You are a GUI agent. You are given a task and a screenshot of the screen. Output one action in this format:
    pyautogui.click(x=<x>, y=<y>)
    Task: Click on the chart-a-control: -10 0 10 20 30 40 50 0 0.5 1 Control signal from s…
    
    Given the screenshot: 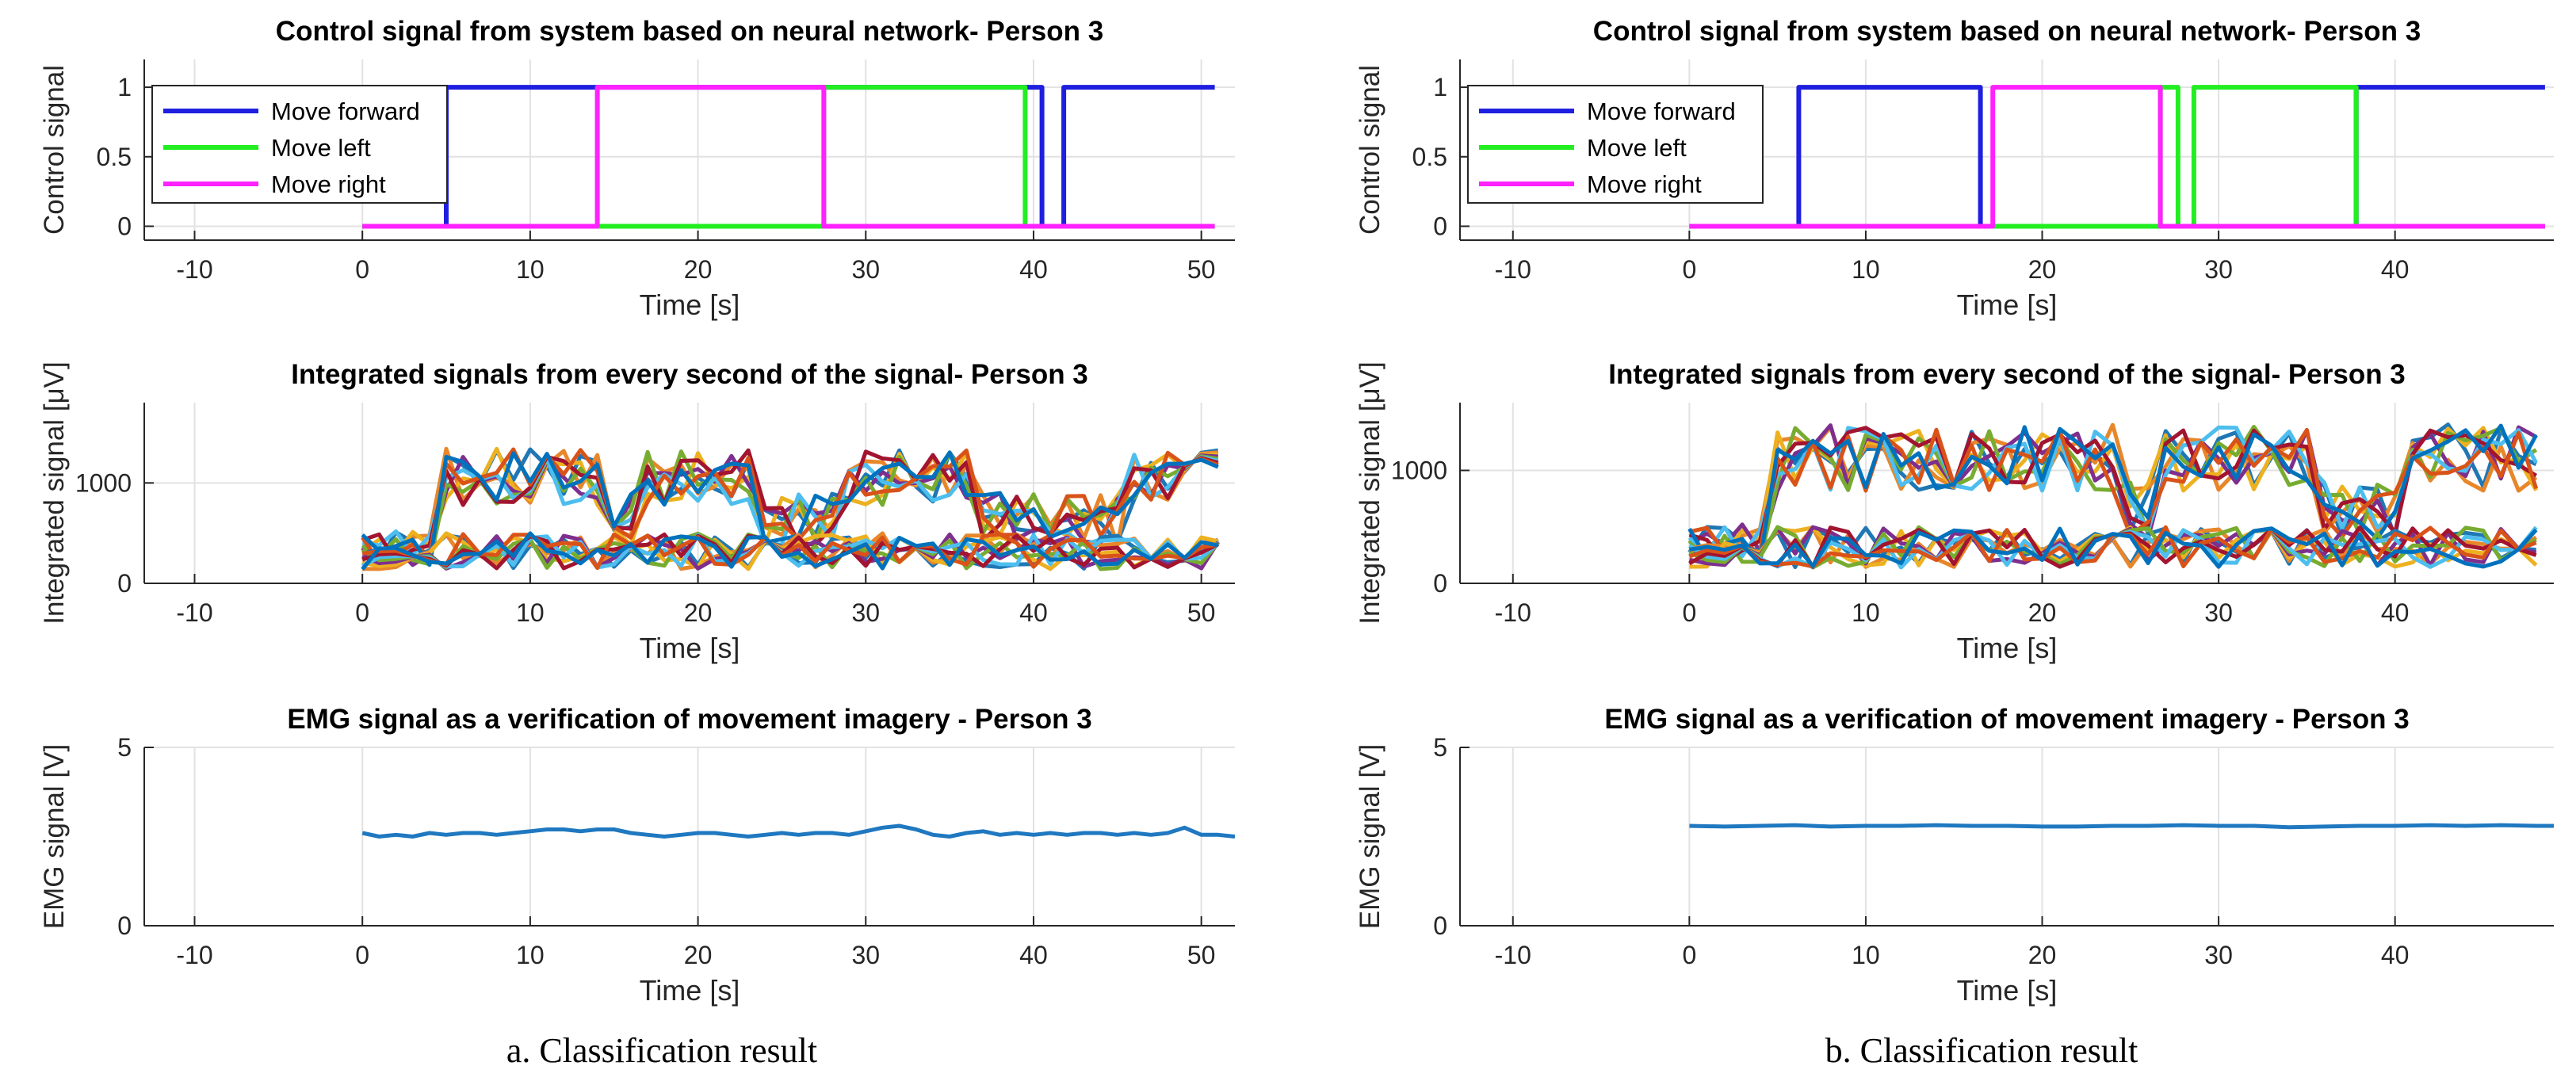 What is the action you would take?
    pyautogui.click(x=637, y=168)
    